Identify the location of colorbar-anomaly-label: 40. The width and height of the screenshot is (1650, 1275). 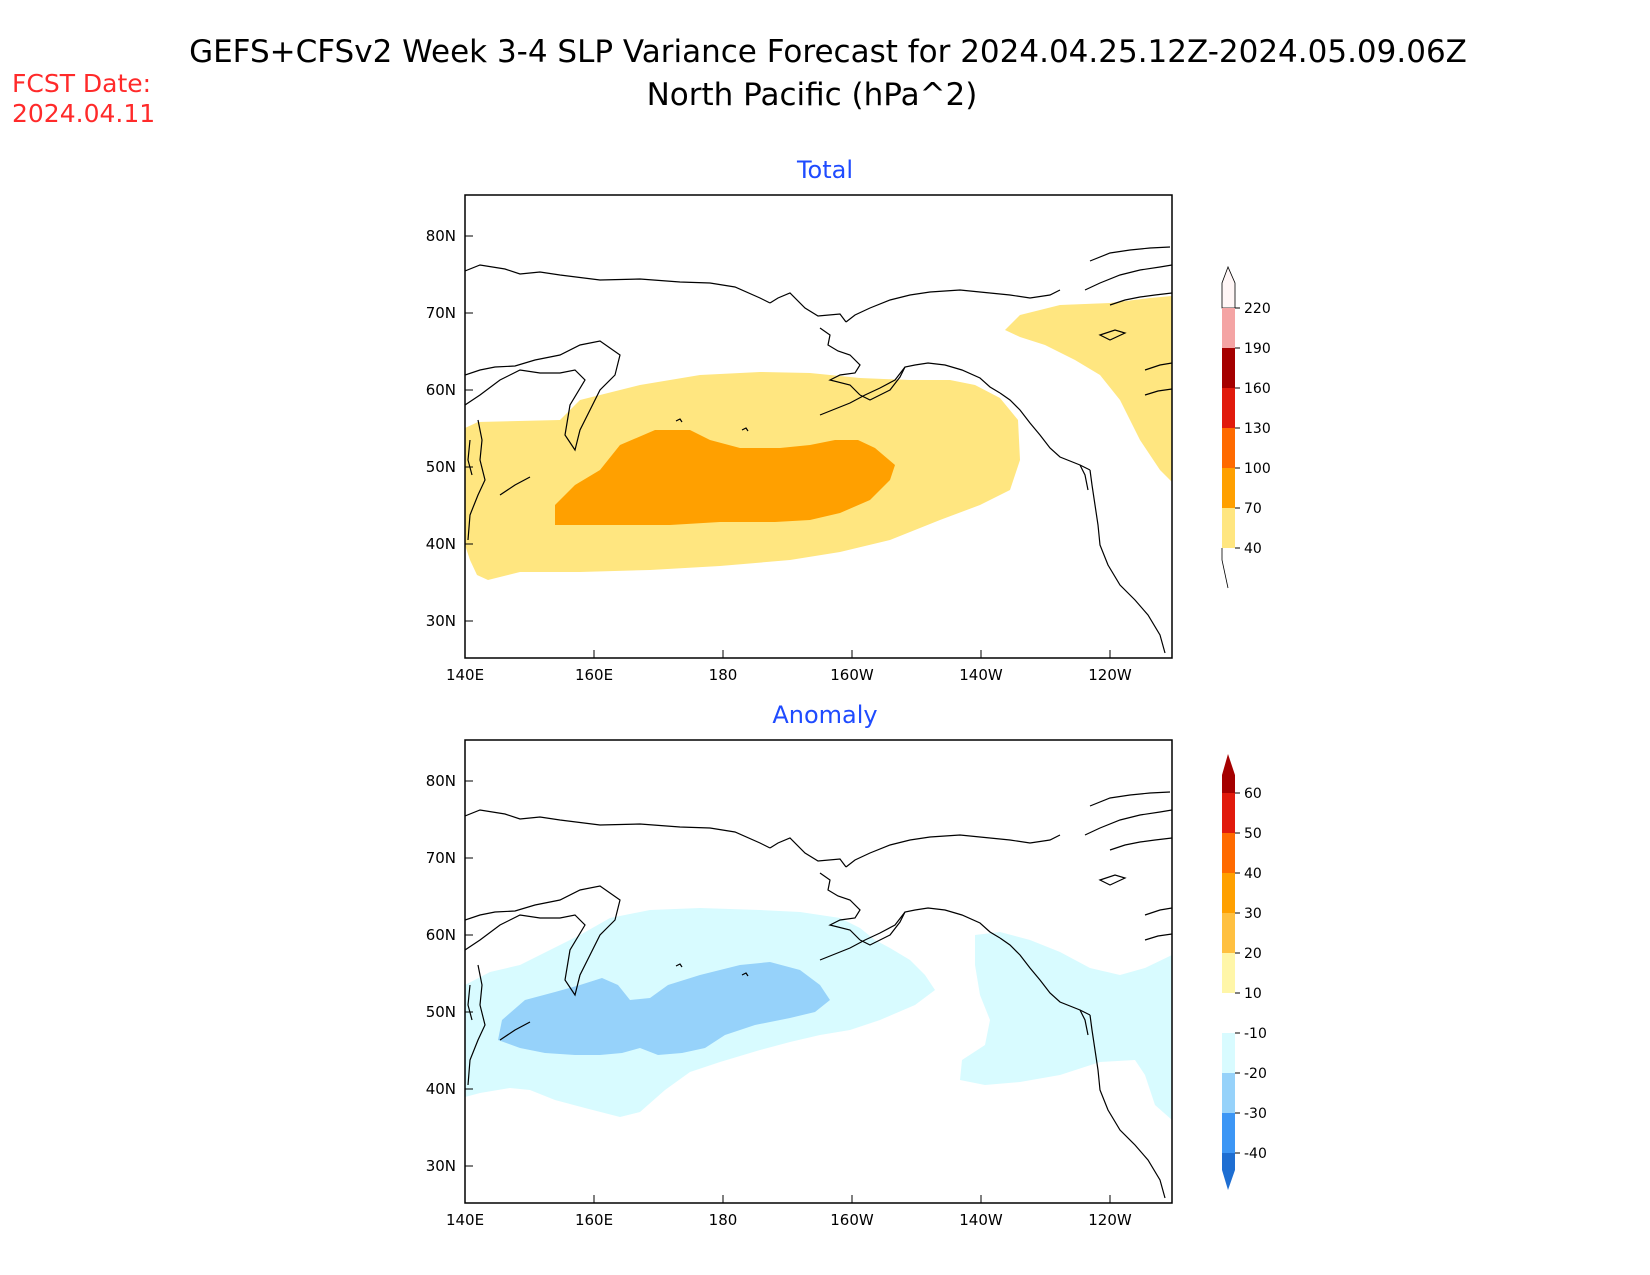
(1253, 874).